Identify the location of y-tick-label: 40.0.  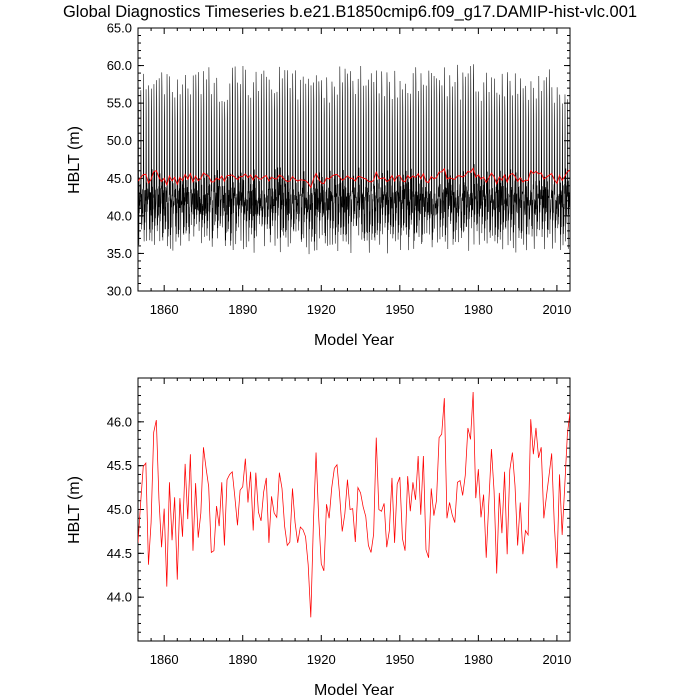
(119, 215).